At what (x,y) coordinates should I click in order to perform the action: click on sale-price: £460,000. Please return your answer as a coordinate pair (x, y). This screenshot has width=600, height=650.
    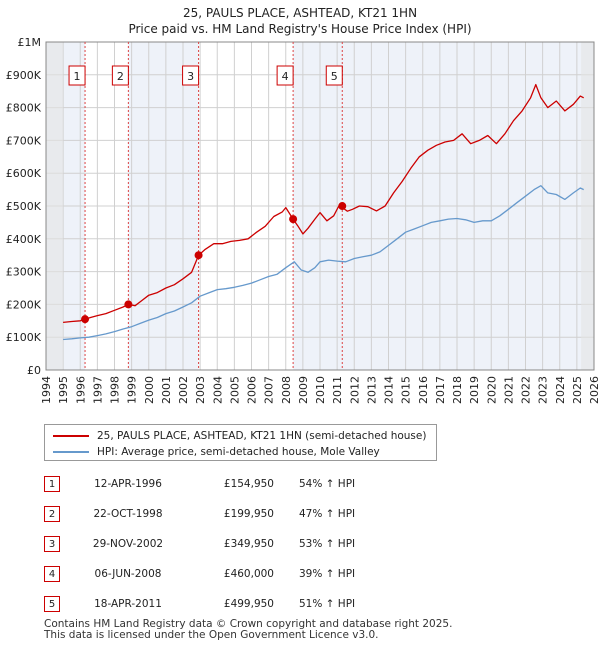
    Looking at the image, I should click on (248, 574).